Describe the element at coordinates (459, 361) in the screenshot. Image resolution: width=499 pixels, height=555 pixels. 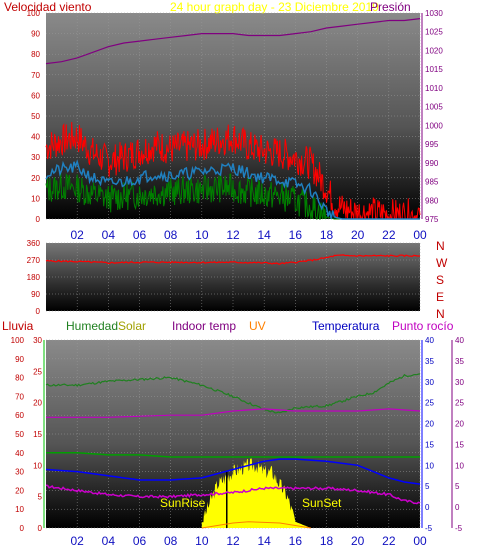
I see `temp-y-tick-2: 35` at that location.